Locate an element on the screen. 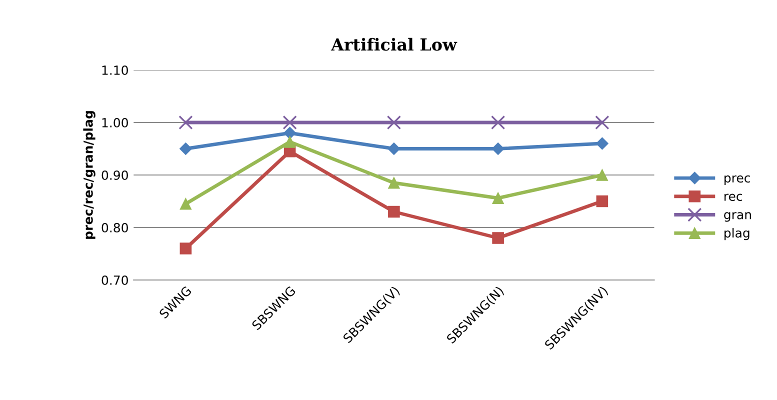 This screenshot has width=777, height=400. legend-label: prec is located at coordinates (737, 180).